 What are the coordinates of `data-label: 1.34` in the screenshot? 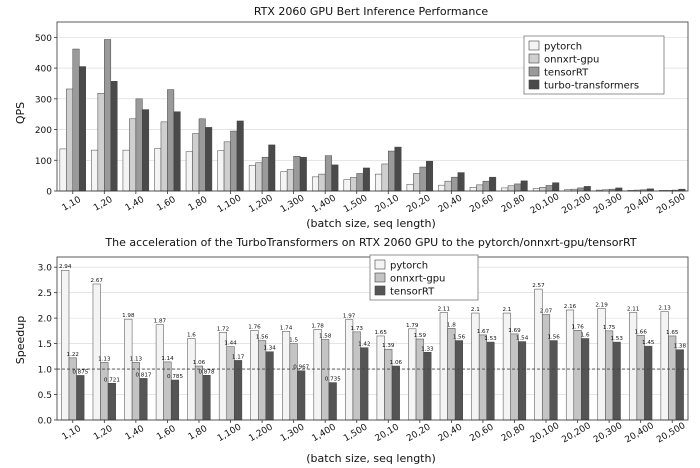 It's located at (269, 349).